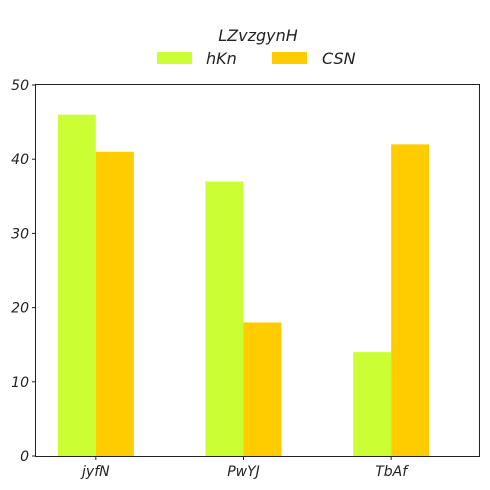 The image size is (490, 490). What do you see at coordinates (20, 160) in the screenshot?
I see `y-tick-label: 40` at bounding box center [20, 160].